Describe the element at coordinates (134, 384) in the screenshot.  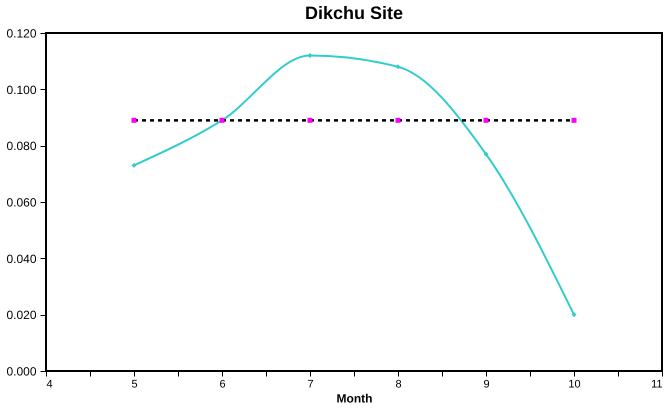
I see `x-tick-label: 5` at that location.